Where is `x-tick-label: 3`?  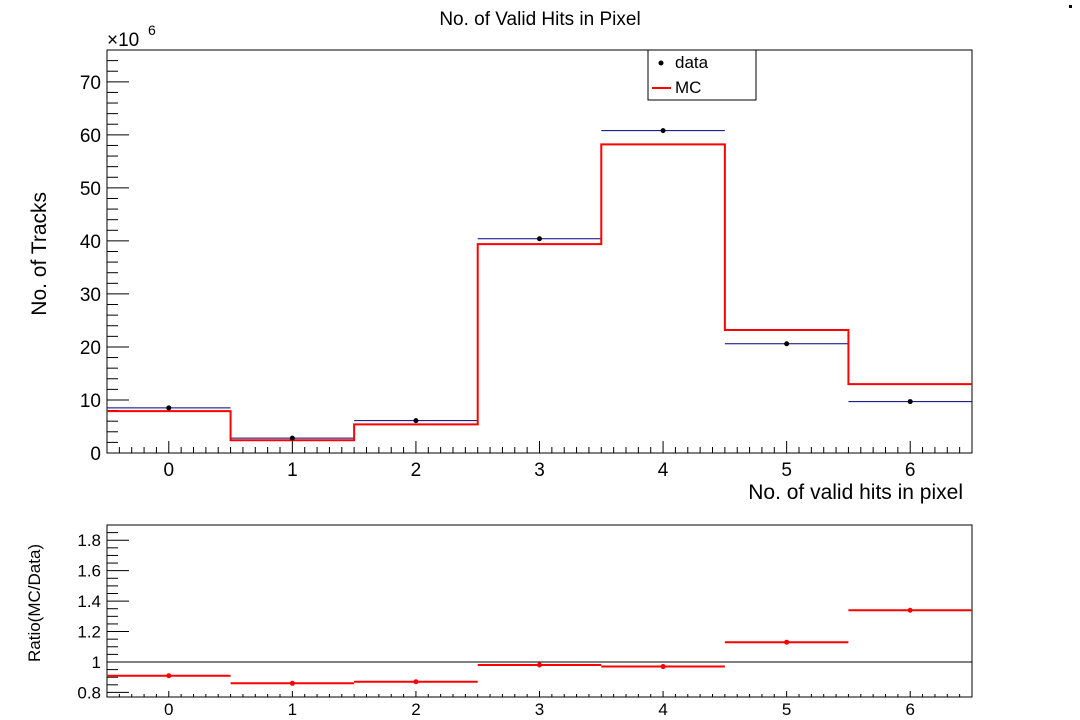
x-tick-label: 3 is located at coordinates (539, 470).